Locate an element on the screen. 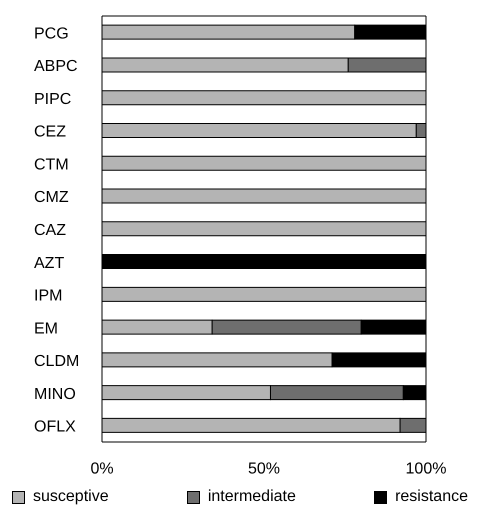 This screenshot has width=480, height=514. y-tick-label: CTM is located at coordinates (51, 165).